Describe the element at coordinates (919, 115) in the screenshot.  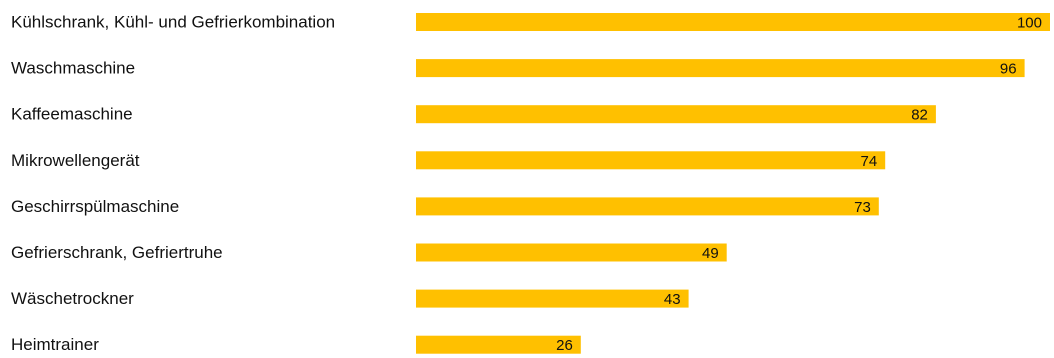
I see `value-label: 82` at that location.